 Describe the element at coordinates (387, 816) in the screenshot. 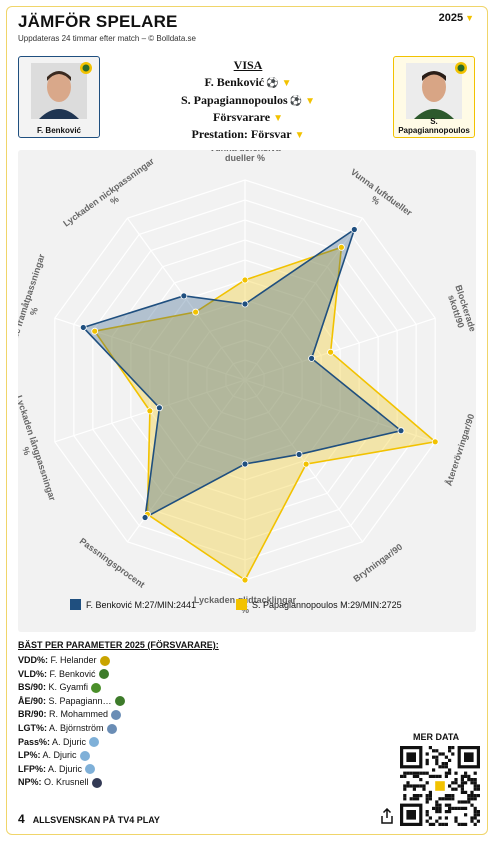

I see `share-icon` at that location.